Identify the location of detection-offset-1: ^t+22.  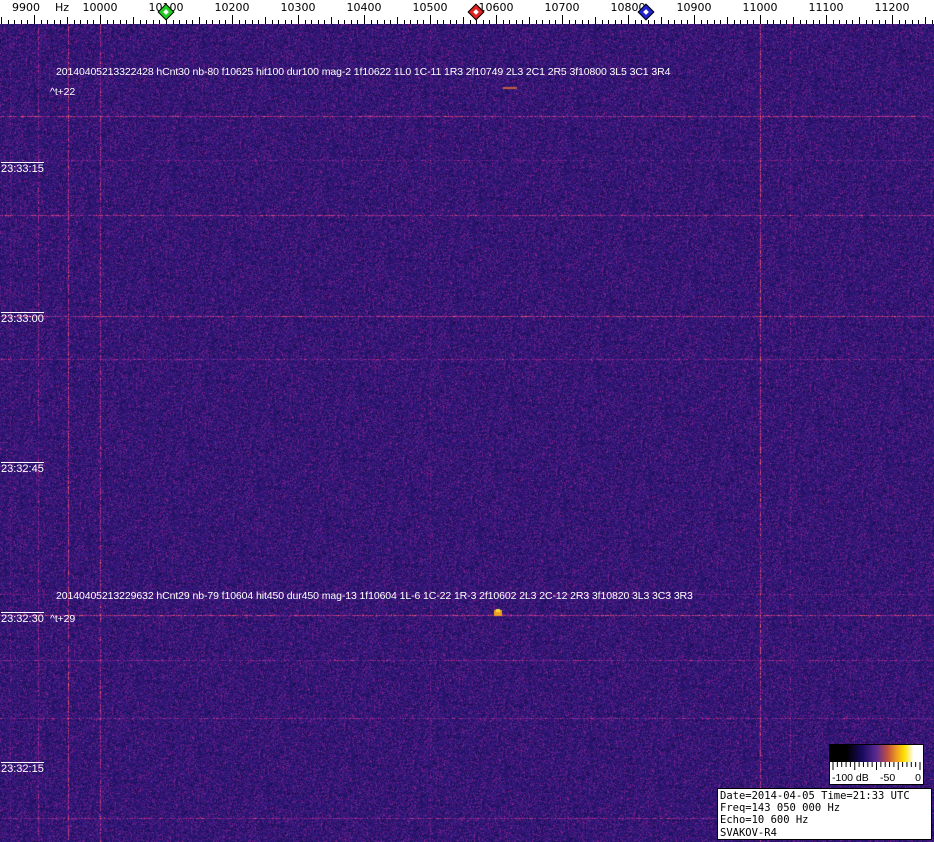
(63, 92).